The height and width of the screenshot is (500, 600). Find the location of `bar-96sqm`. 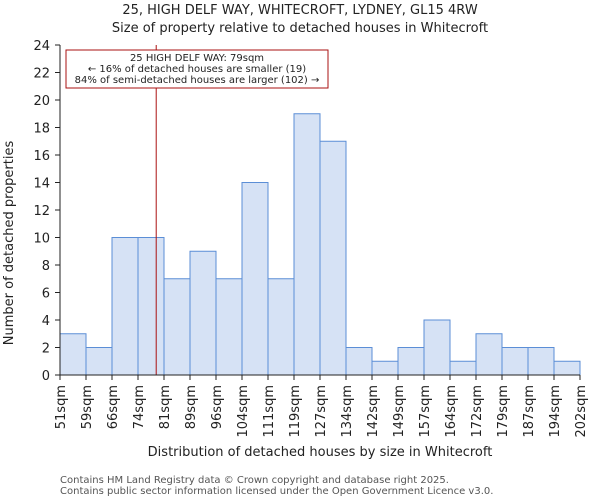

bar-96sqm is located at coordinates (229, 327).